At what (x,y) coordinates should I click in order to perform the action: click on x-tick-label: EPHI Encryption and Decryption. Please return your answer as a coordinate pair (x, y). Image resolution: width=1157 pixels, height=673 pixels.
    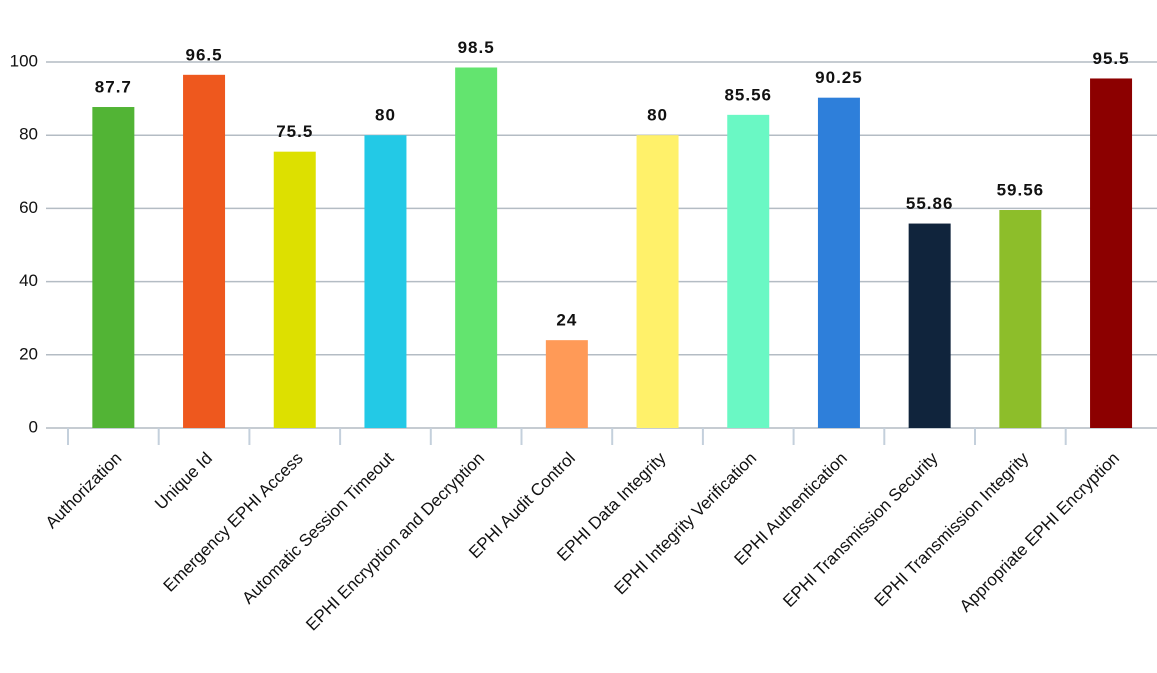
    Looking at the image, I should click on (395, 542).